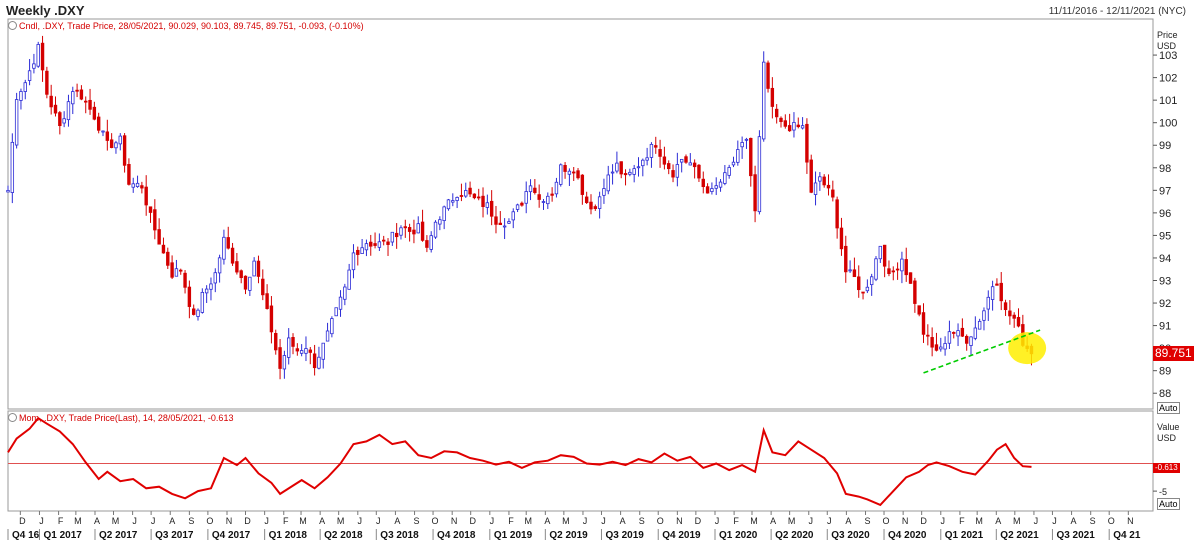 The width and height of the screenshot is (1200, 553). What do you see at coordinates (1075, 535) in the screenshot?
I see `quarter-label: Q3 2021` at bounding box center [1075, 535].